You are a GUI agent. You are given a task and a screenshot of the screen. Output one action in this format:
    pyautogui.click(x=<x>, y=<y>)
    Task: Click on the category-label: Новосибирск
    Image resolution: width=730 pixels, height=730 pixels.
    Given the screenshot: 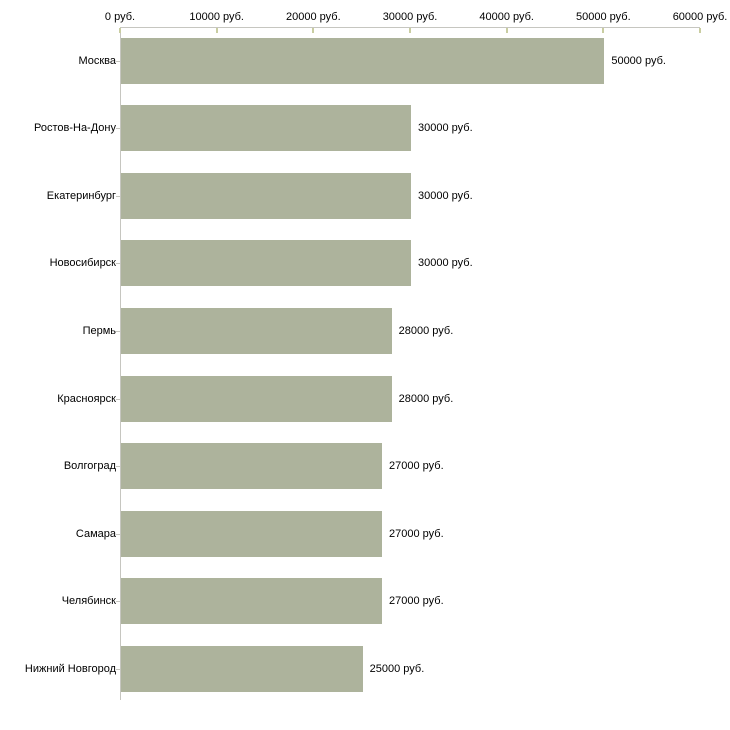 What is the action you would take?
    pyautogui.click(x=82, y=263)
    